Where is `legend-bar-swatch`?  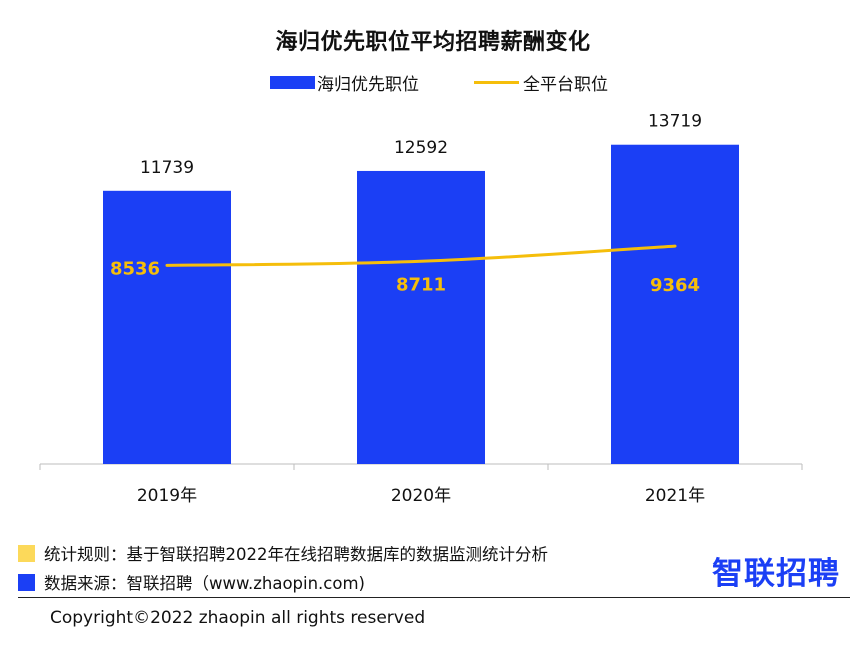
legend-bar-swatch is located at coordinates (292, 82).